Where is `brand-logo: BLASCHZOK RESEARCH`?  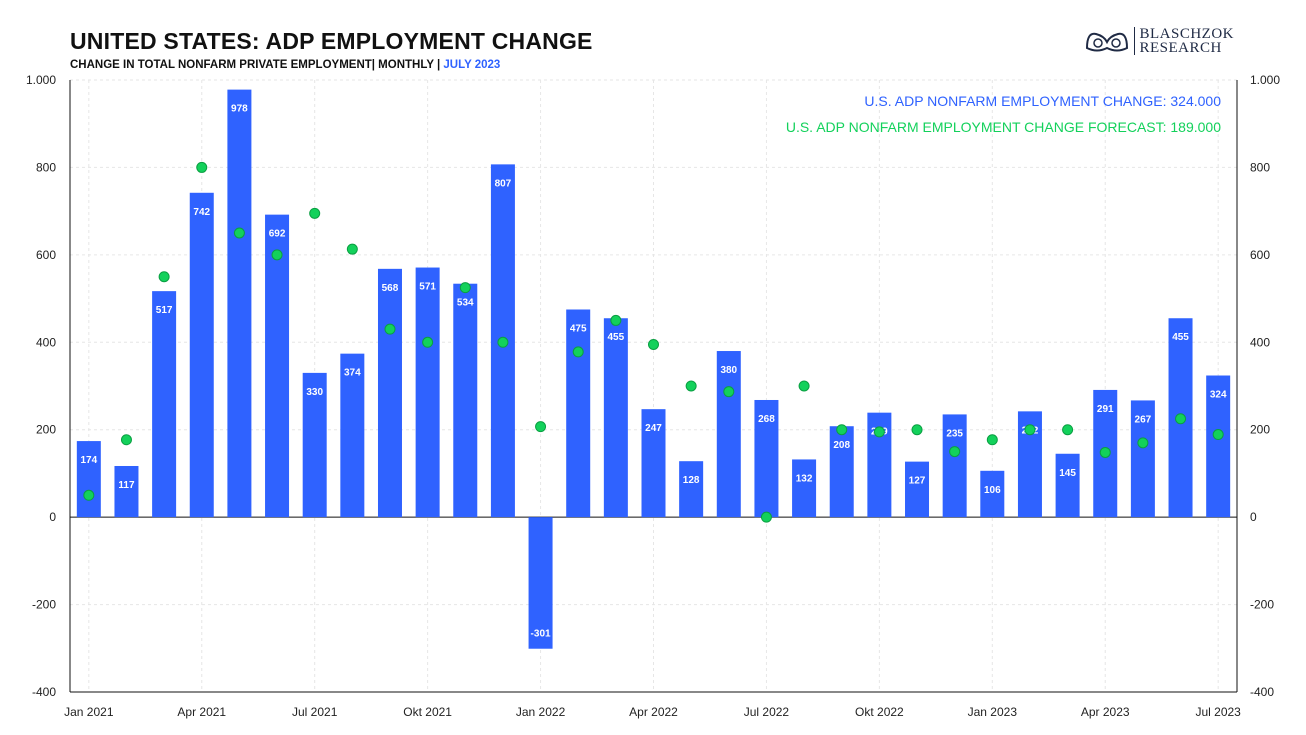
brand-logo: BLASCHZOK RESEARCH is located at coordinates (1159, 41).